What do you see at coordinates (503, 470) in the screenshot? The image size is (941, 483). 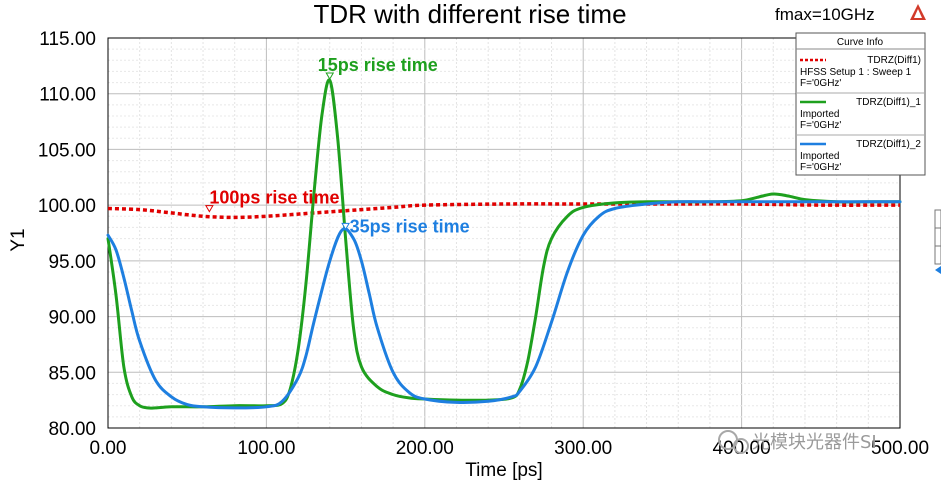 I see `x-axis-label: Time [ps]` at bounding box center [503, 470].